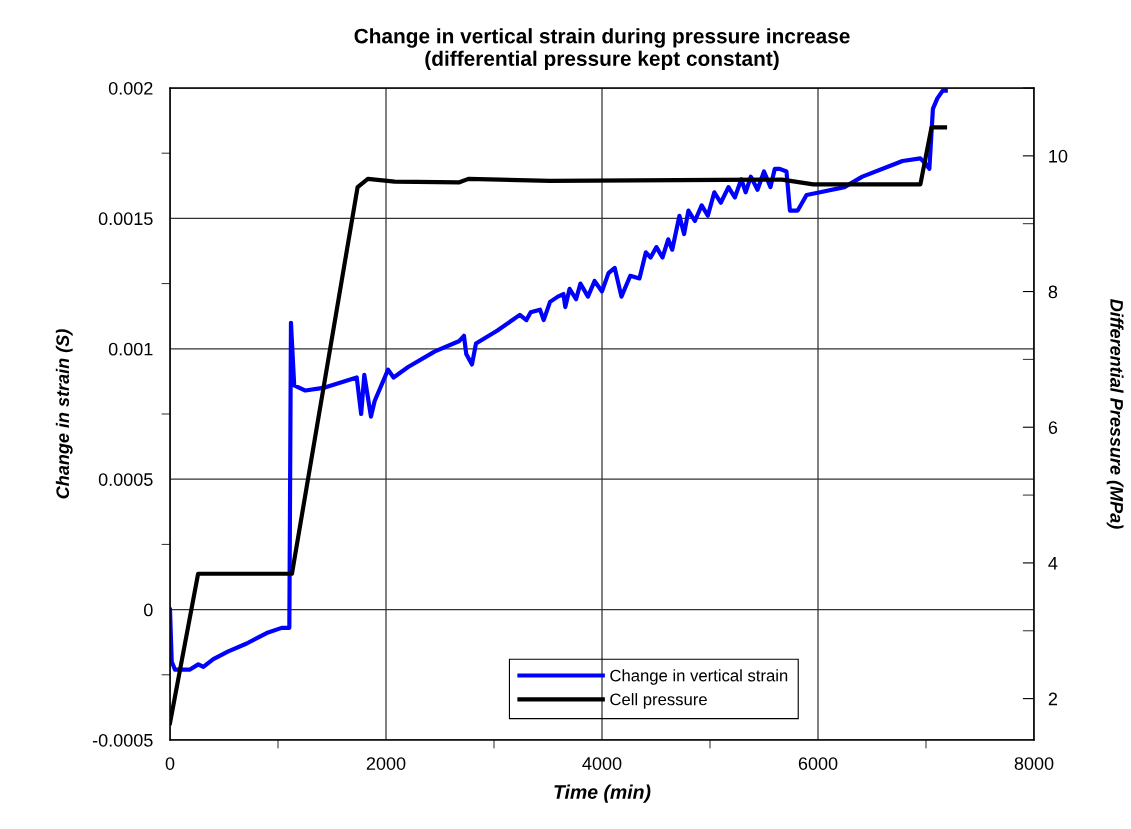 Image resolution: width=1131 pixels, height=829 pixels. What do you see at coordinates (122, 740) in the screenshot?
I see `y-tick-label: -0.0005` at bounding box center [122, 740].